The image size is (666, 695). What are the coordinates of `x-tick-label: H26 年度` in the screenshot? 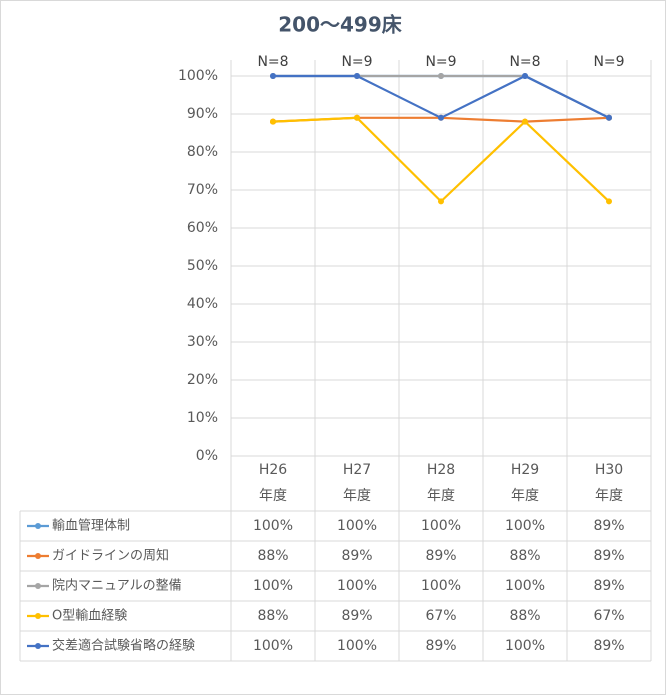 It's located at (273, 483).